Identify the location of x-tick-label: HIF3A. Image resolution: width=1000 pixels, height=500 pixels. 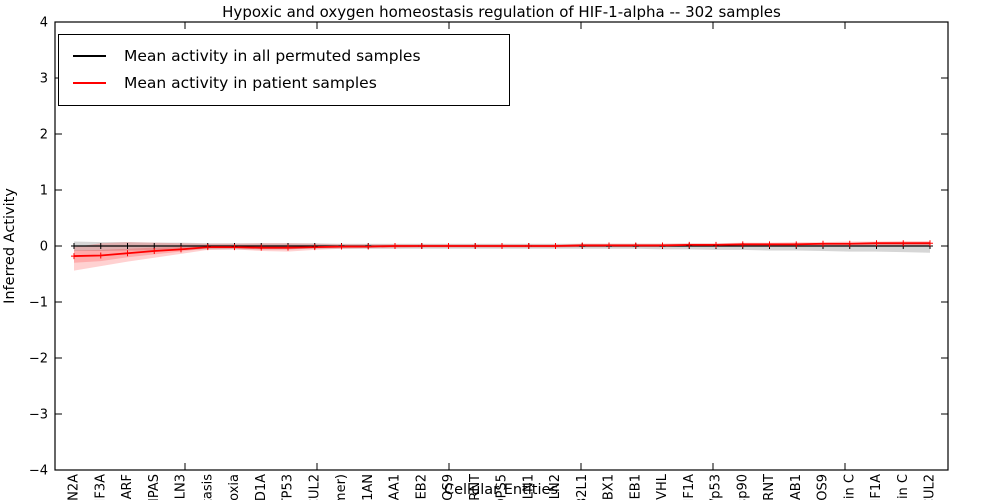
(100, 487).